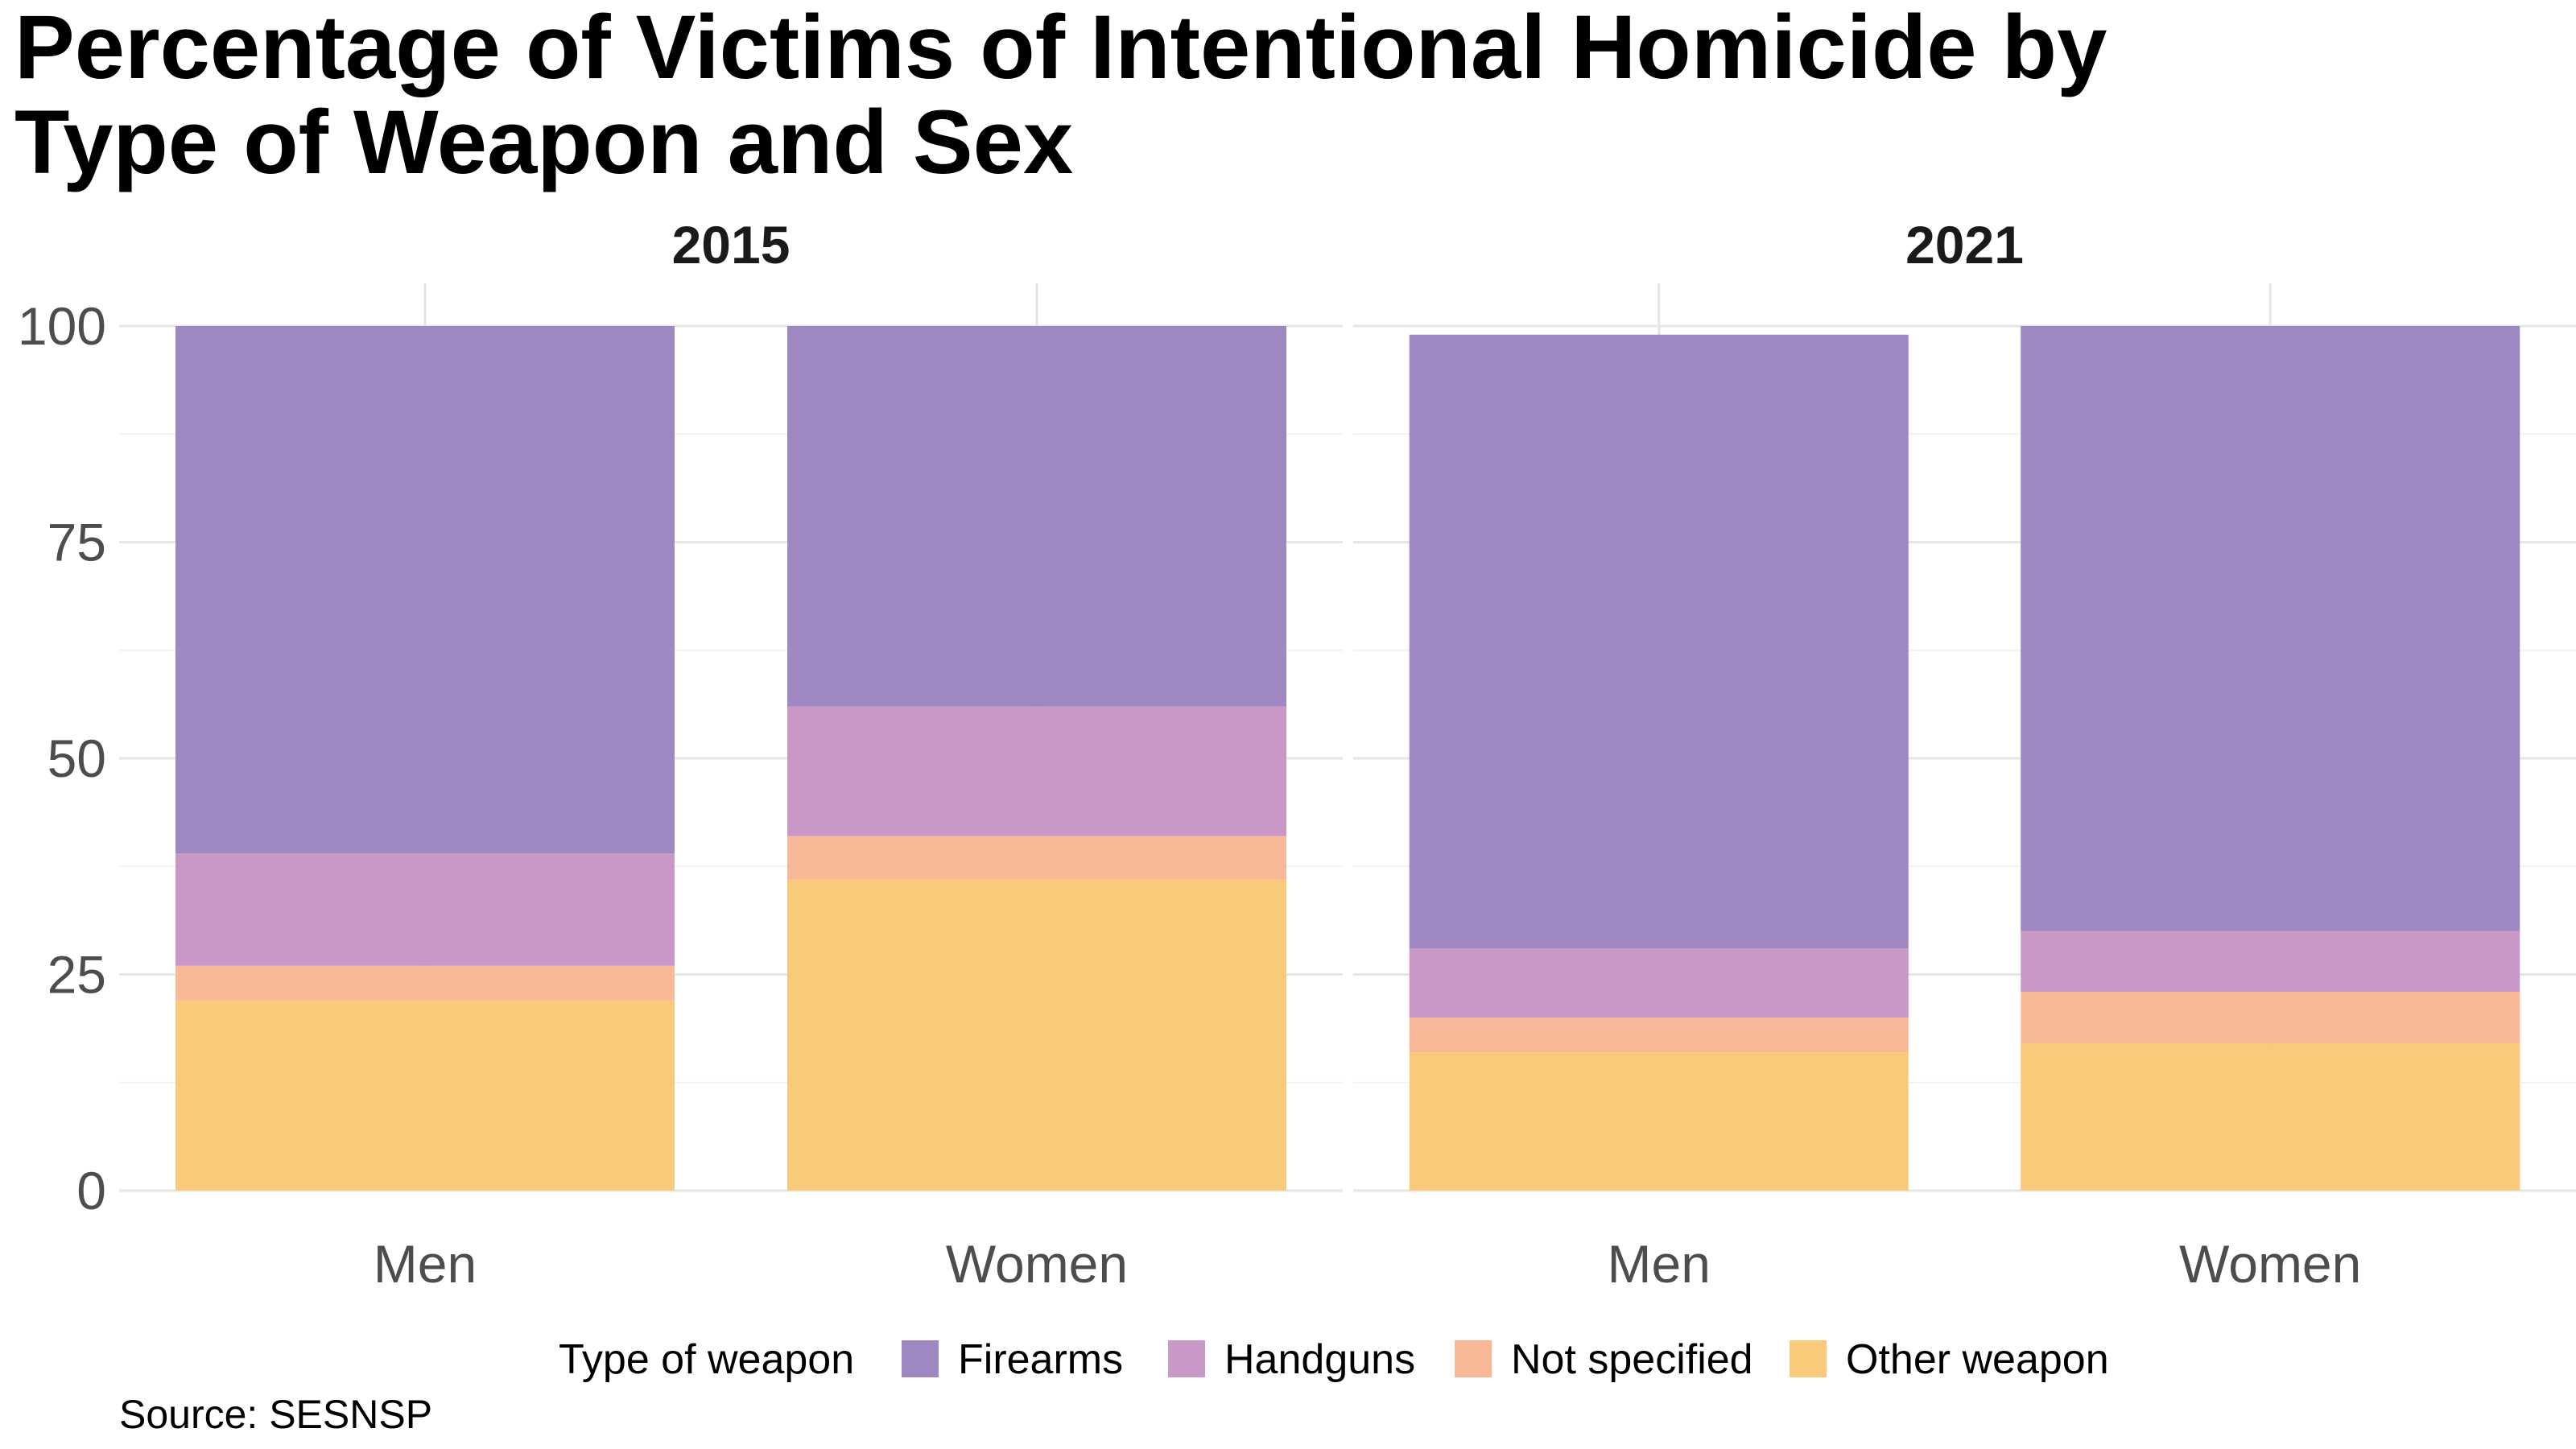 Image resolution: width=2576 pixels, height=1449 pixels. I want to click on legend-swatch-not-specified, so click(1473, 1358).